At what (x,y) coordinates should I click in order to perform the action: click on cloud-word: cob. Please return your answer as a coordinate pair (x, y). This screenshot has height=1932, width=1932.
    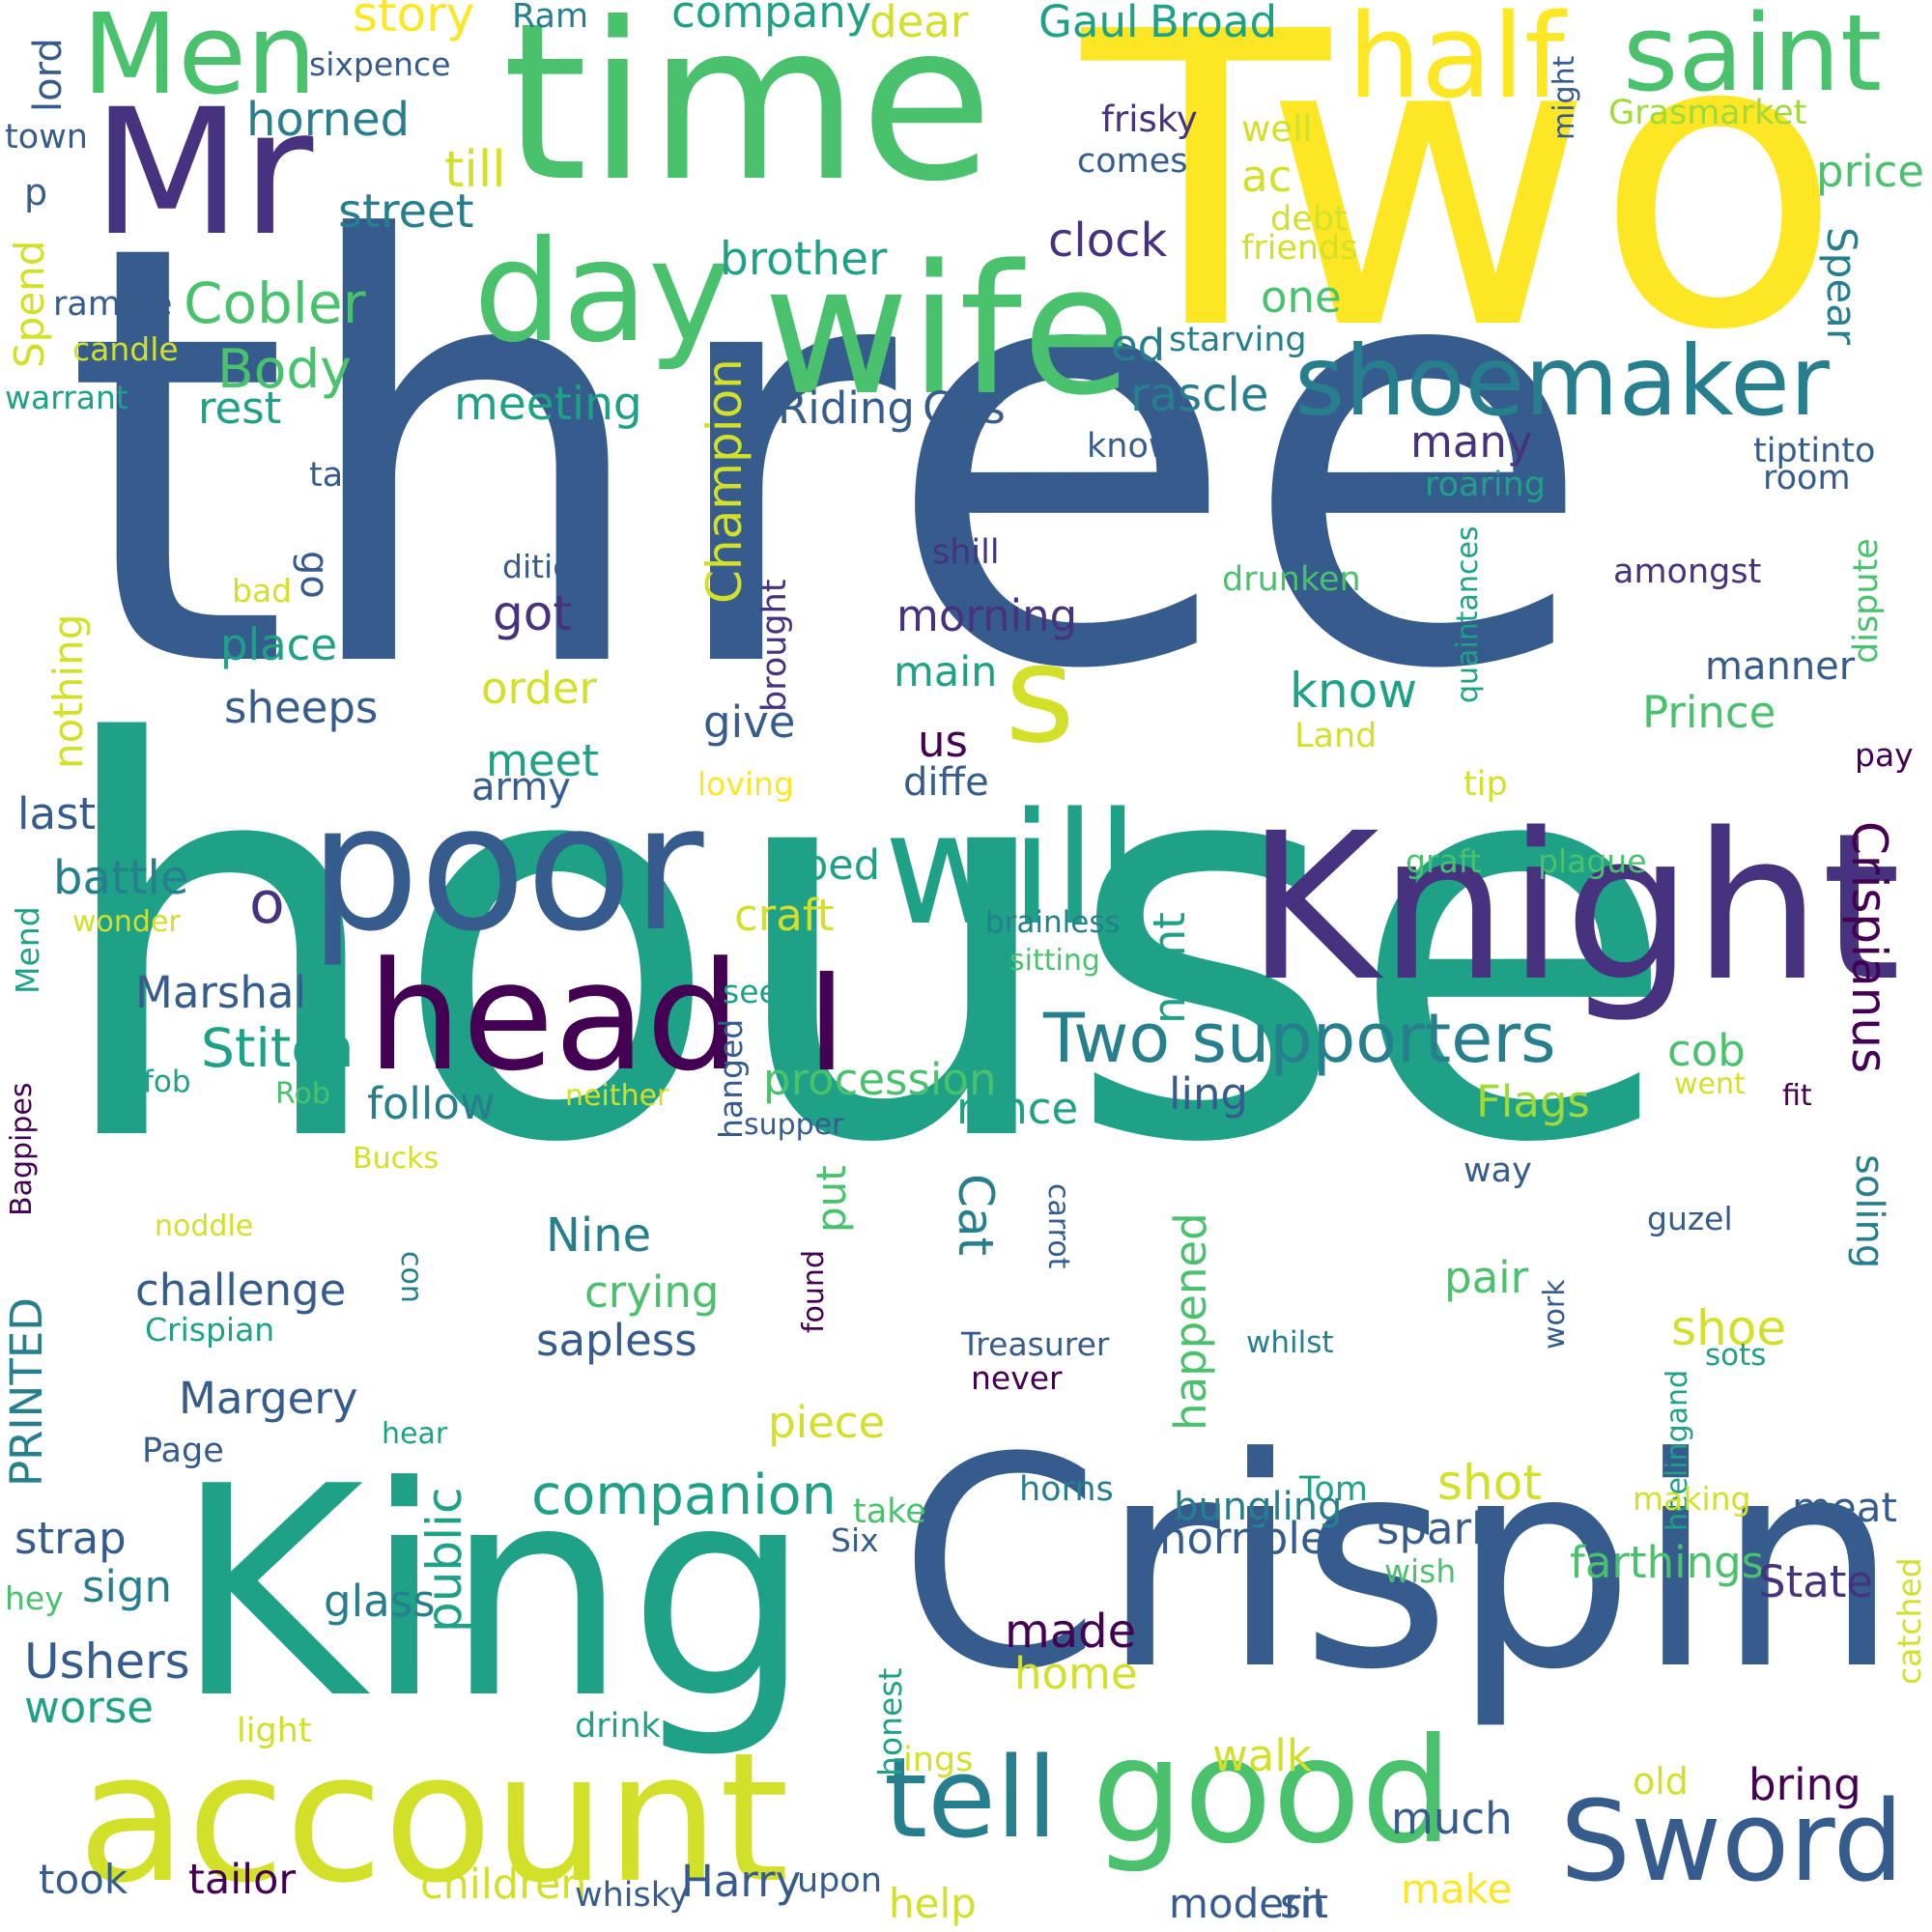
    Looking at the image, I should click on (1706, 1050).